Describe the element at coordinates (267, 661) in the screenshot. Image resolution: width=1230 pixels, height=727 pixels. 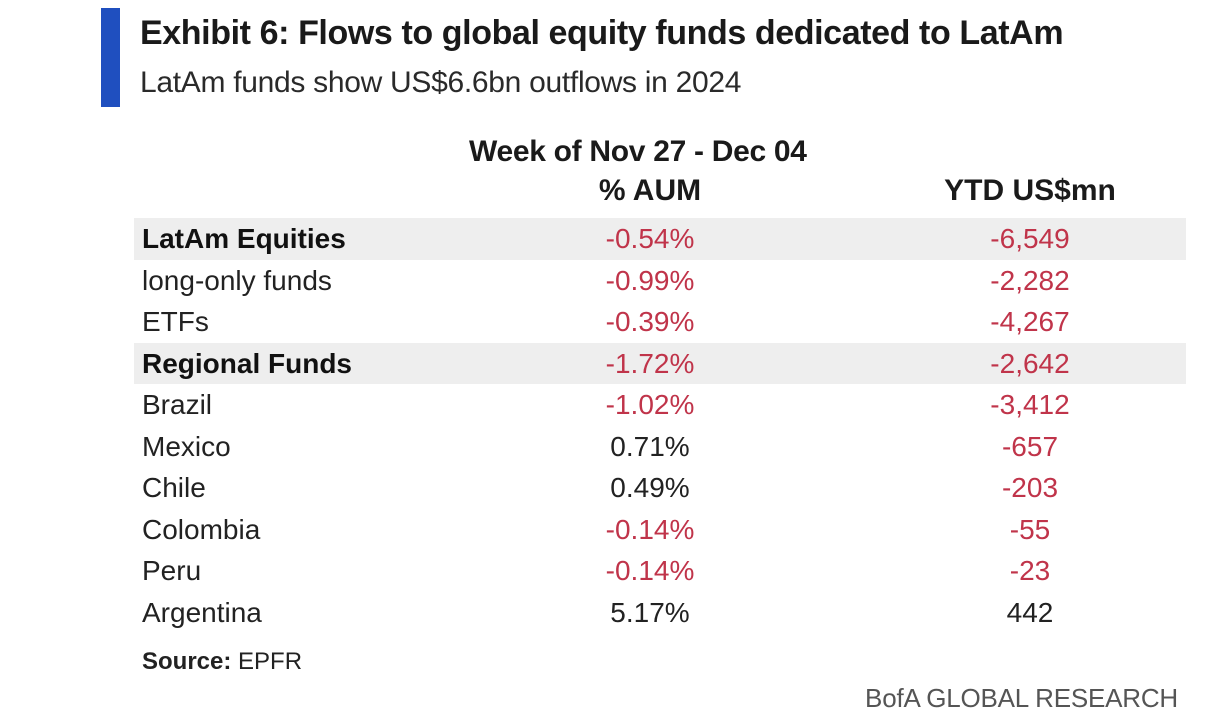
I see `source-value: EPFR` at that location.